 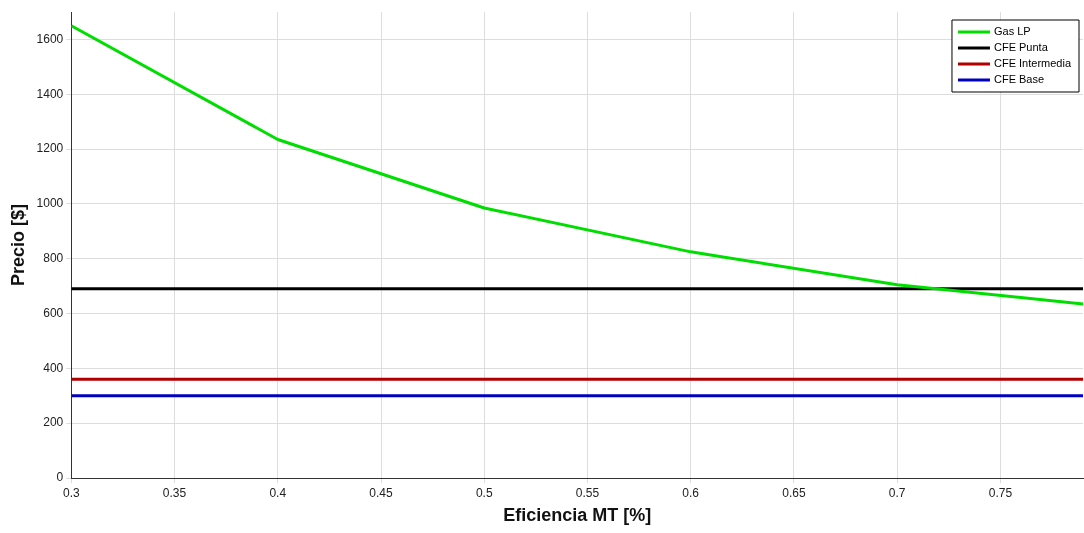 What do you see at coordinates (484, 492) in the screenshot?
I see `x-tick-label: 0.5` at bounding box center [484, 492].